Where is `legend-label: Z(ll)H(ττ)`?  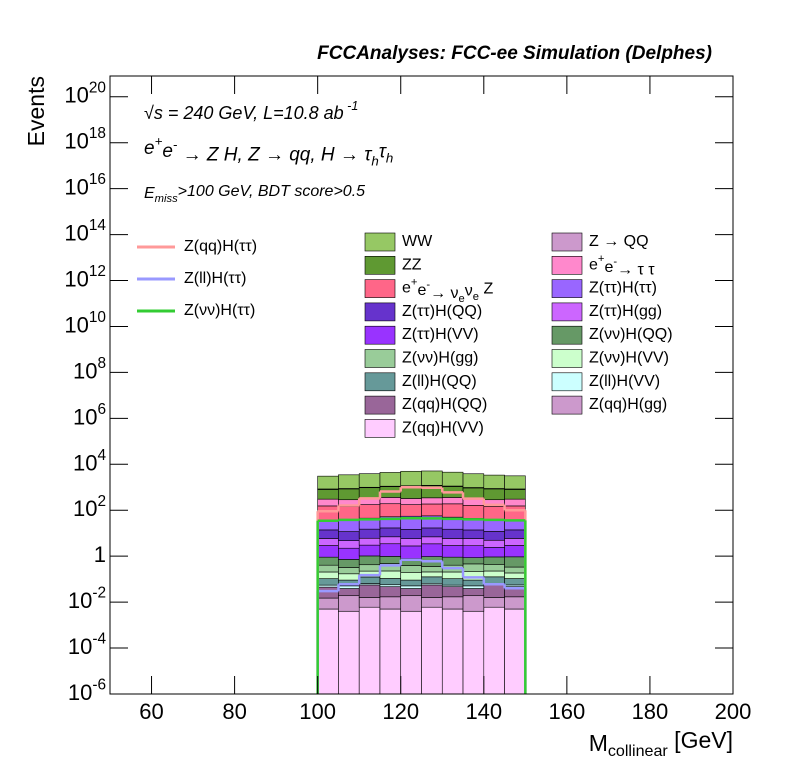
legend-label: Z(ll)H(ττ) is located at coordinates (215, 278).